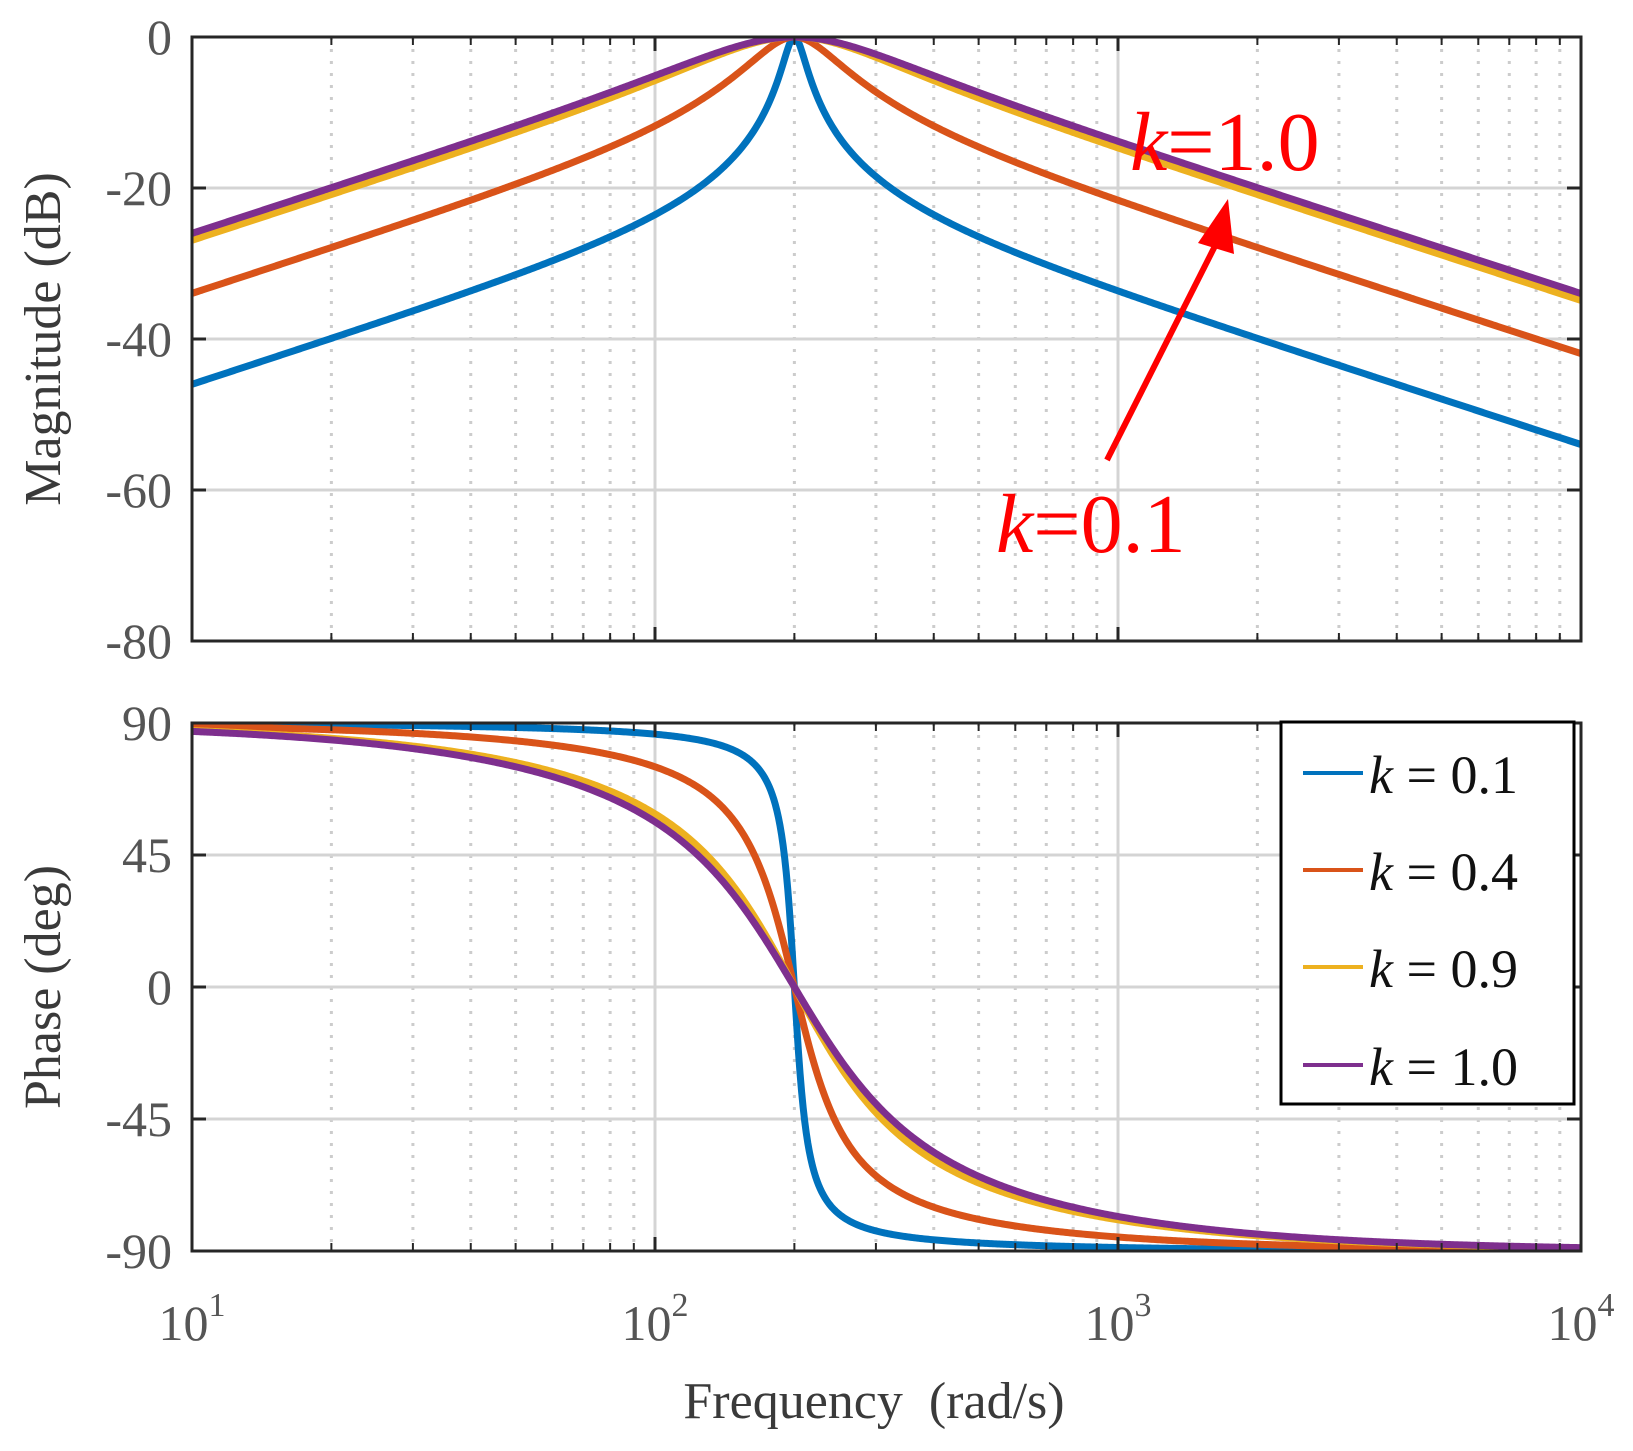 This screenshot has height=1451, width=1633. I want to click on legend-label-k-1-0: k = 1.0, so click(1443, 1067).